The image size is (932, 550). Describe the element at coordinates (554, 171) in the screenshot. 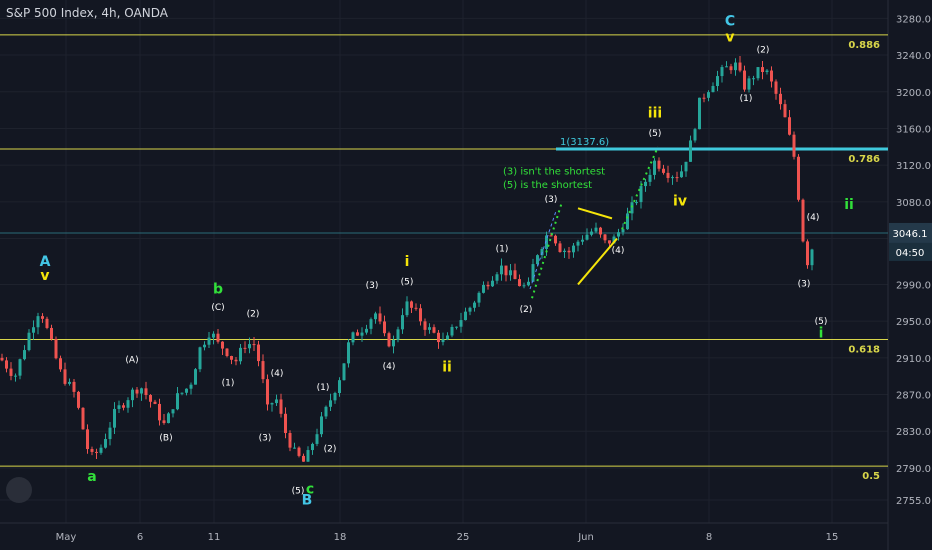

I see `wave-label: (3) isn't the shortest` at that location.